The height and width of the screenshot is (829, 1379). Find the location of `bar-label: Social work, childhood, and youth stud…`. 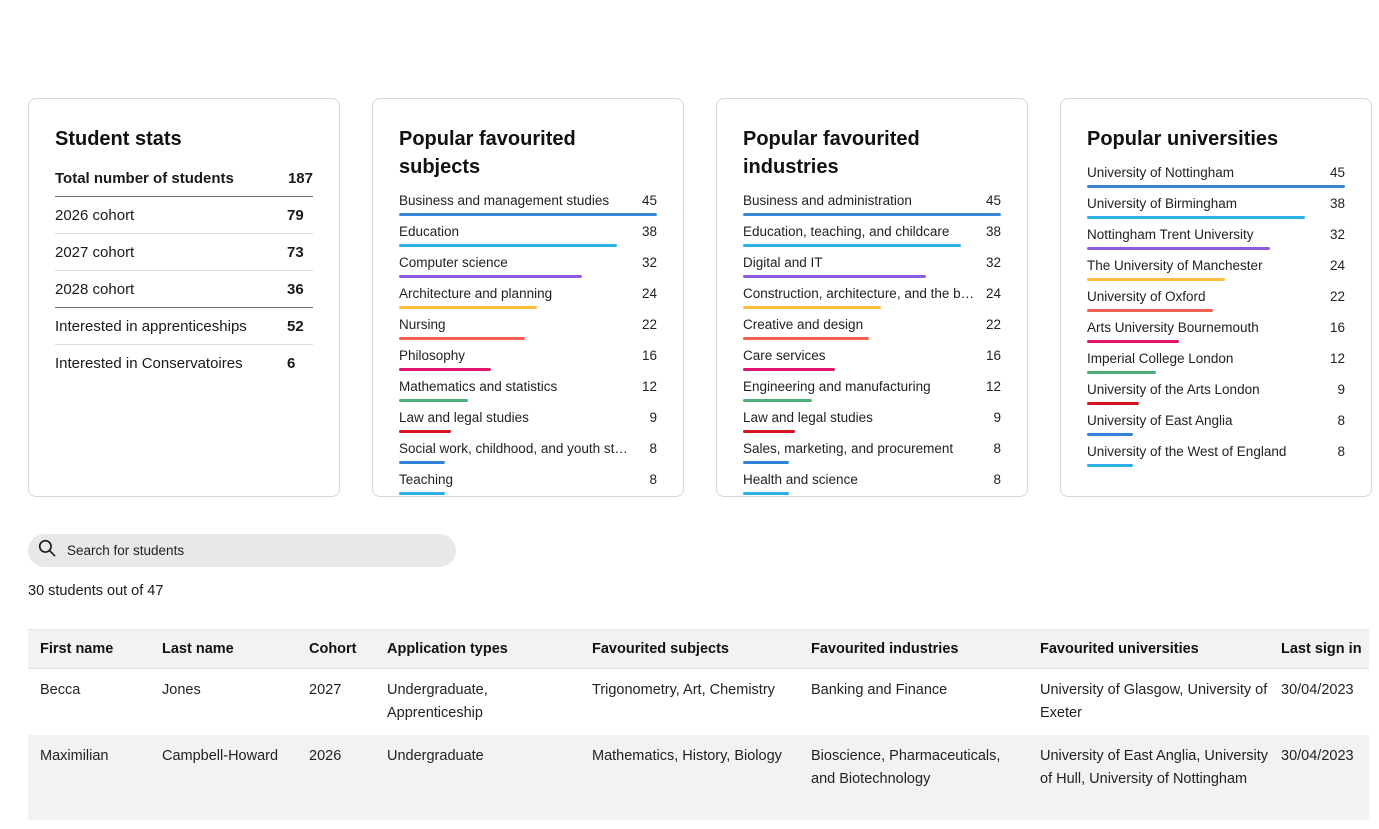

bar-label: Social work, childhood, and youth stud… is located at coordinates (515, 448).